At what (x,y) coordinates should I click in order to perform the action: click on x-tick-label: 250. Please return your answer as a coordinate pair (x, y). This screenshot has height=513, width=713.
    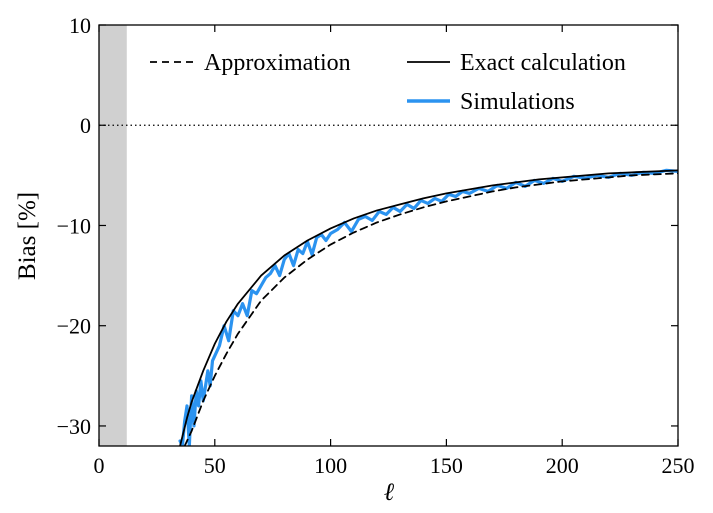
    Looking at the image, I should click on (678, 465).